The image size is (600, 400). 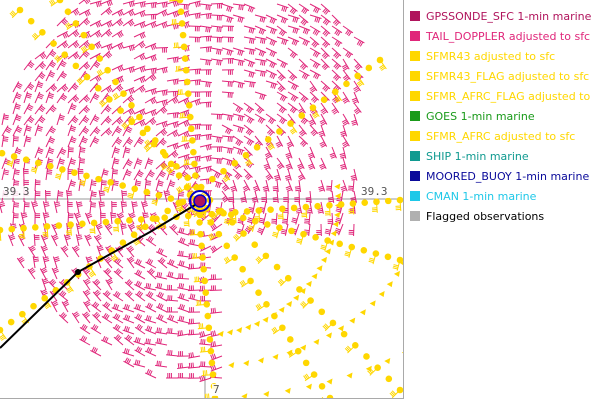 I want to click on latitude-label-right: 39.3, so click(x=374, y=191).